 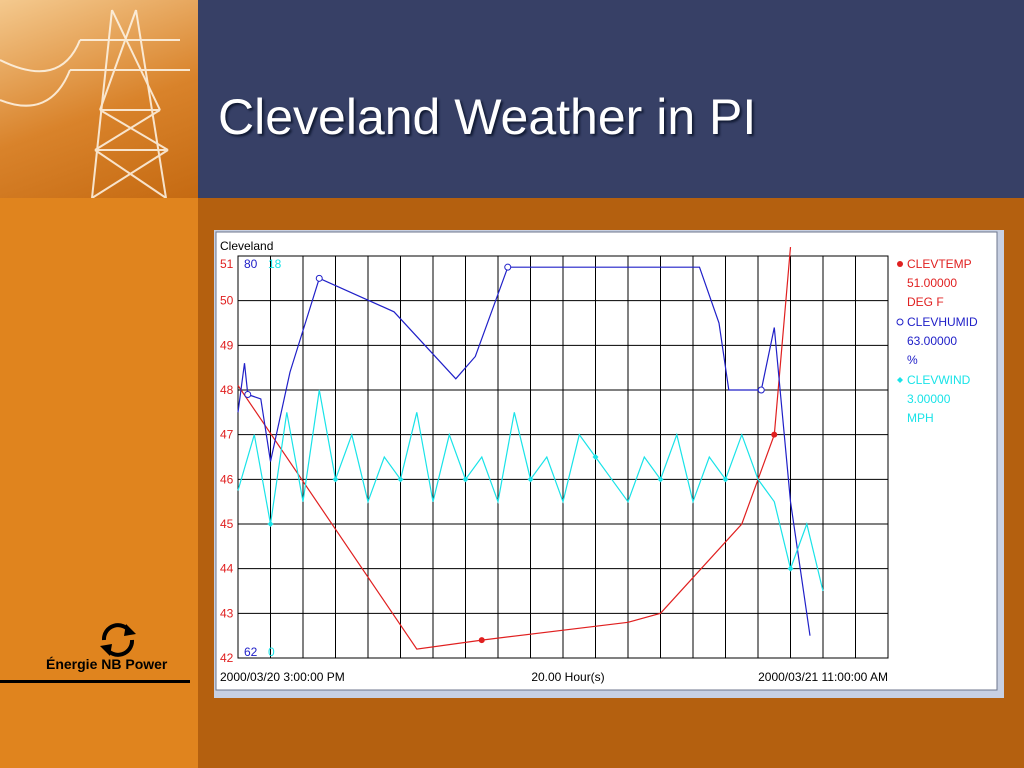 What do you see at coordinates (932, 341) in the screenshot?
I see `legend-series-value: 63.00000` at bounding box center [932, 341].